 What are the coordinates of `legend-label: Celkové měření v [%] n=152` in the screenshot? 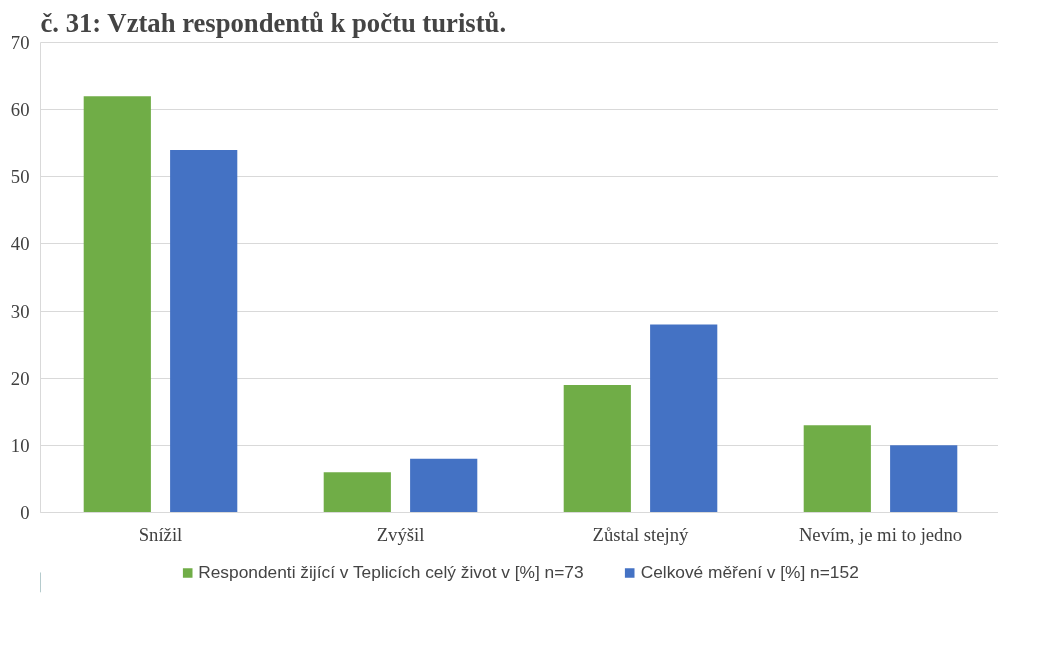 It's located at (749, 572).